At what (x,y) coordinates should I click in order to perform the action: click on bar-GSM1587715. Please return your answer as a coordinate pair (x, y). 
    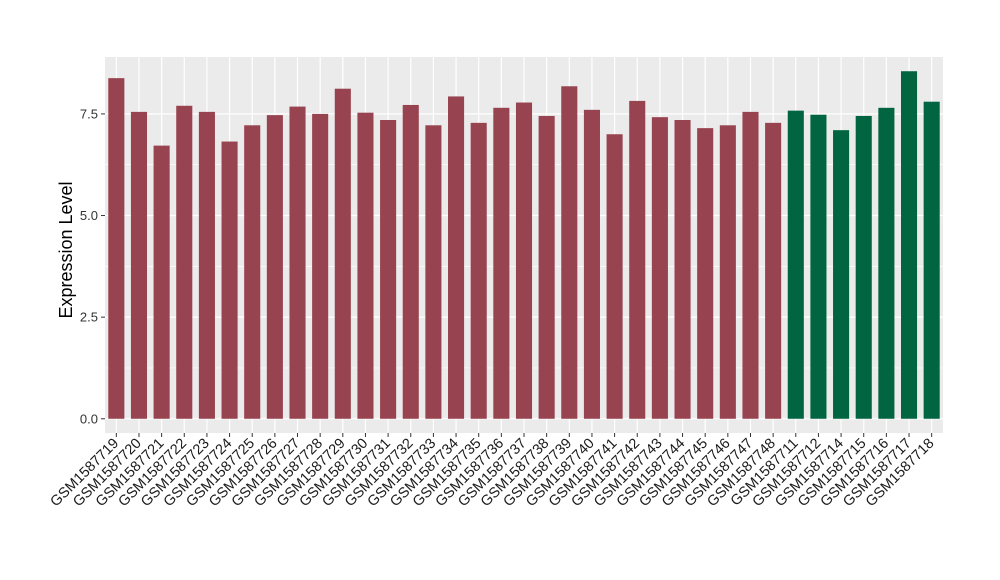
    Looking at the image, I should click on (863, 267).